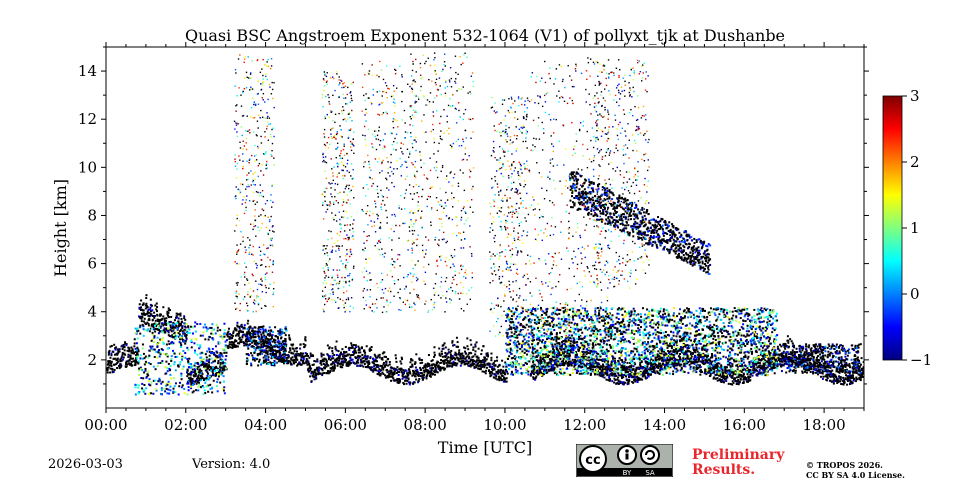  What do you see at coordinates (92, 360) in the screenshot?
I see `y-tick-label: 2` at bounding box center [92, 360].